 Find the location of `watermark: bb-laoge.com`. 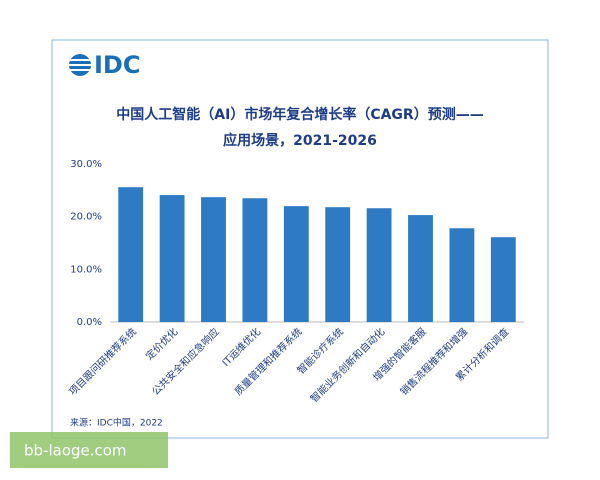

watermark: bb-laoge.com is located at coordinates (75, 451).